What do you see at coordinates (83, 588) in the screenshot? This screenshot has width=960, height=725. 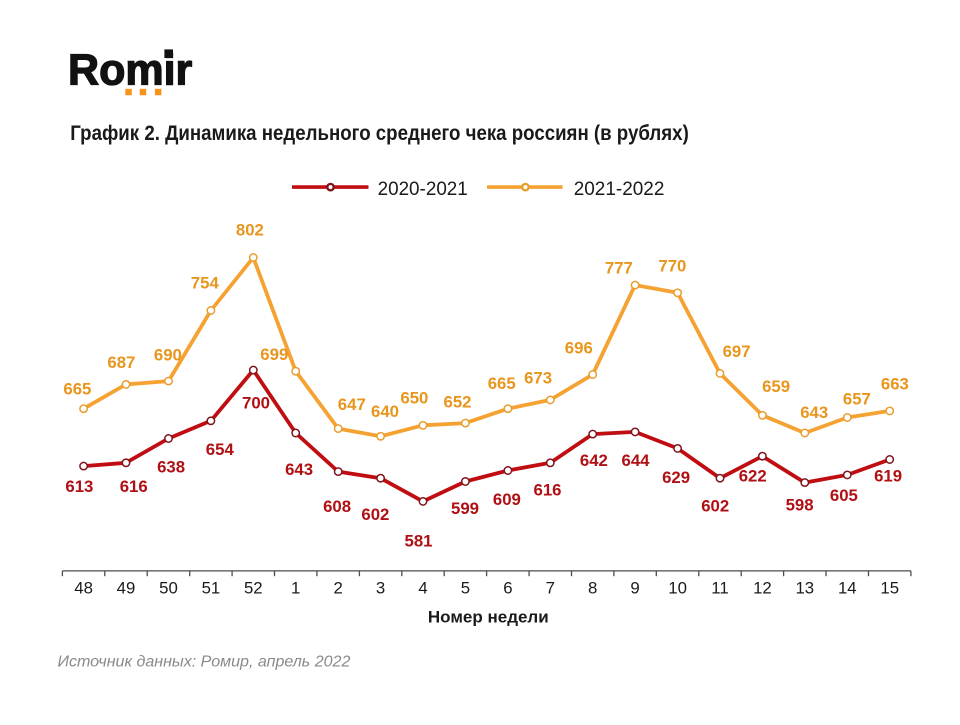 I see `svg-text: 48` at bounding box center [83, 588].